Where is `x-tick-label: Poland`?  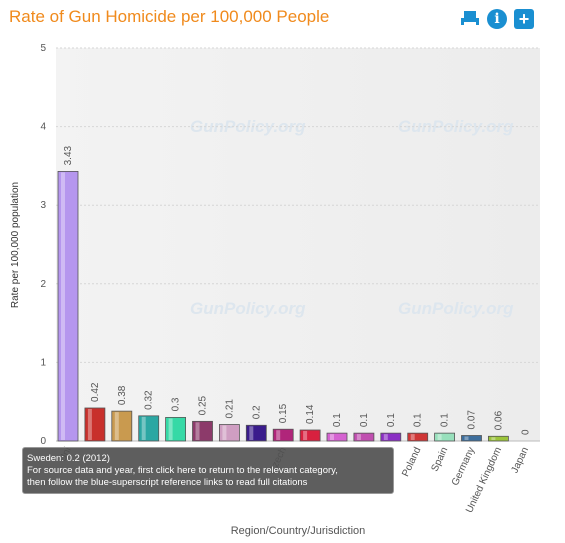 x-tick-label: Poland is located at coordinates (411, 462).